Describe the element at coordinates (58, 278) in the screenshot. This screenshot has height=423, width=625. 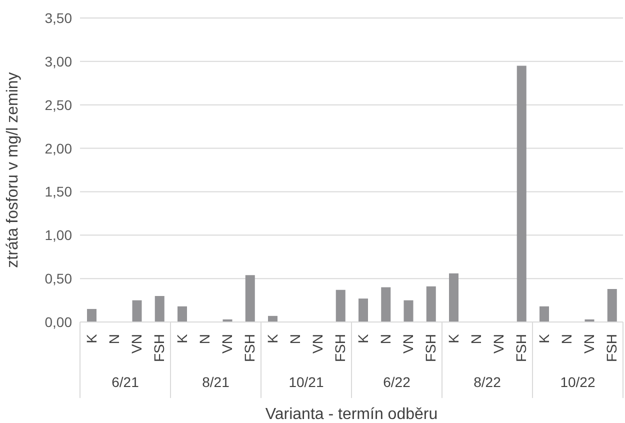
I see `y-tick-label: 0,50` at that location.